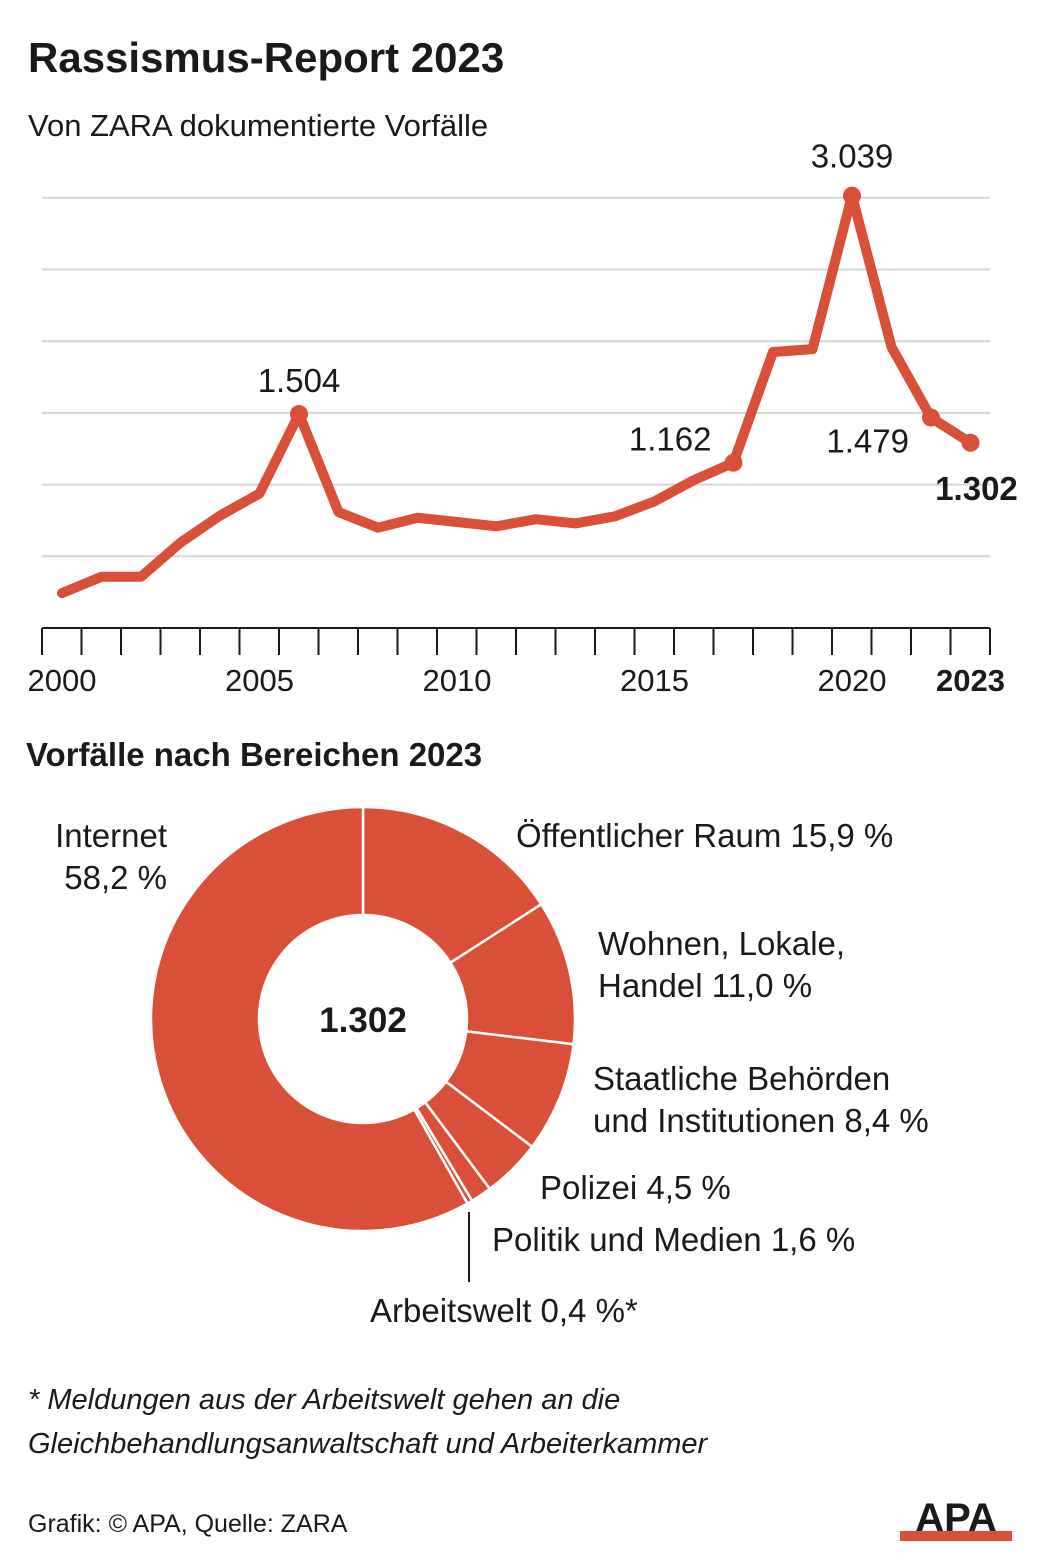  What do you see at coordinates (956, 1536) in the screenshot?
I see `apa-logo-bar` at bounding box center [956, 1536].